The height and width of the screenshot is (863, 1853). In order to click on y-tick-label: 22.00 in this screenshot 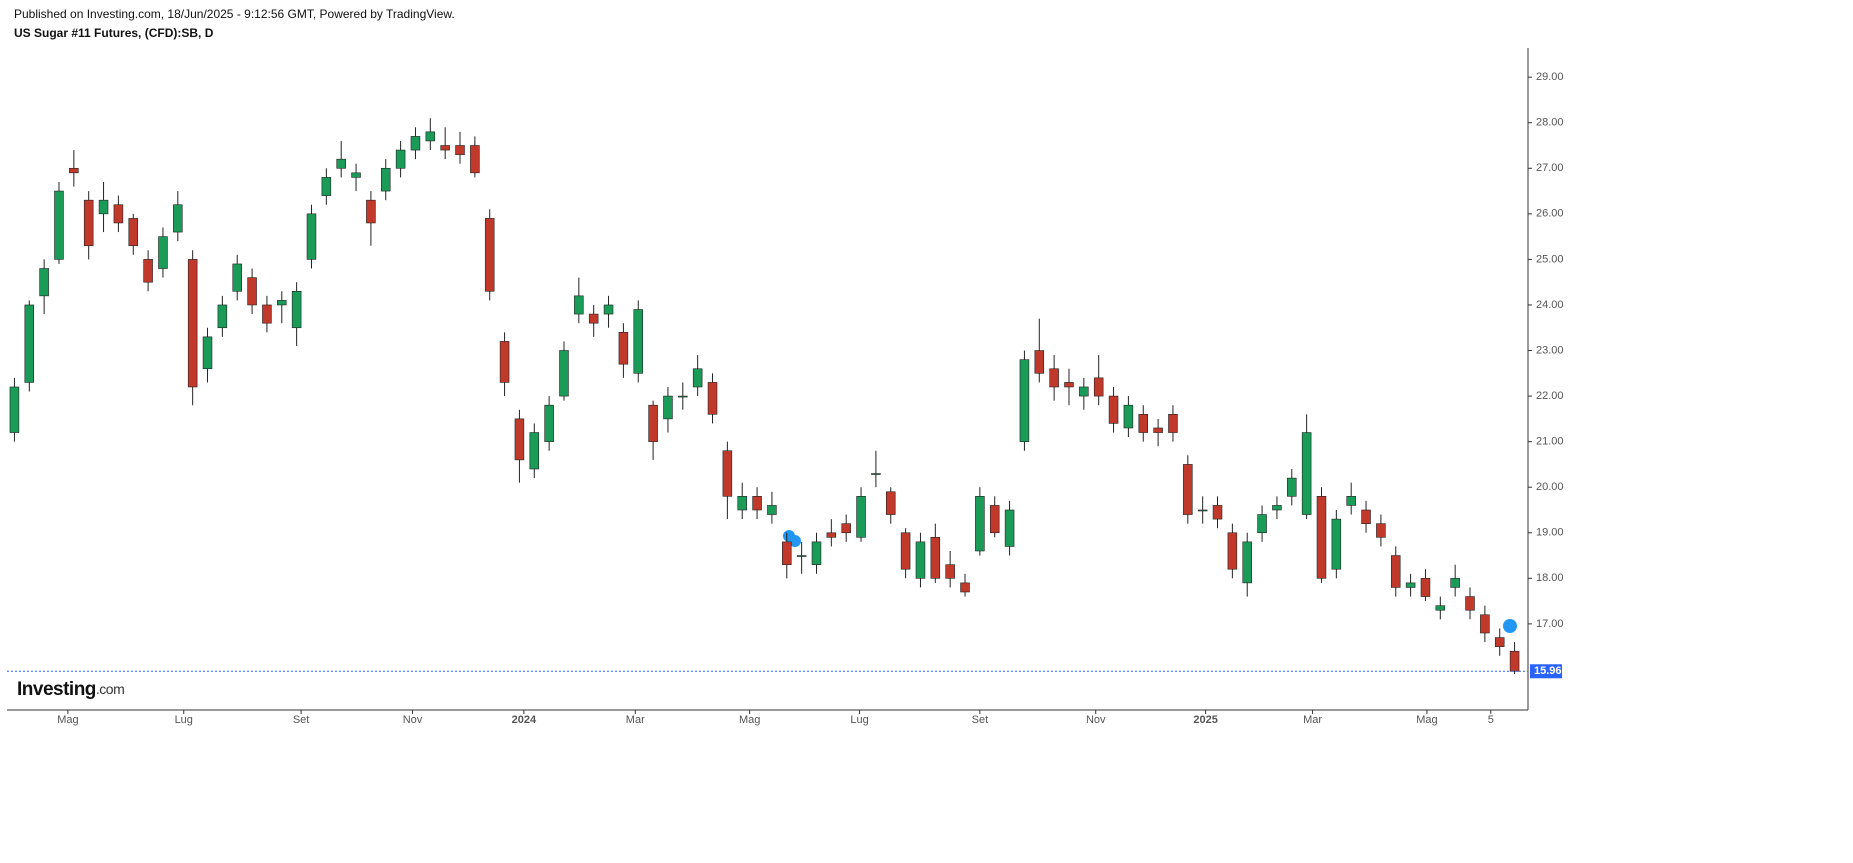, I will do `click(1550, 396)`.